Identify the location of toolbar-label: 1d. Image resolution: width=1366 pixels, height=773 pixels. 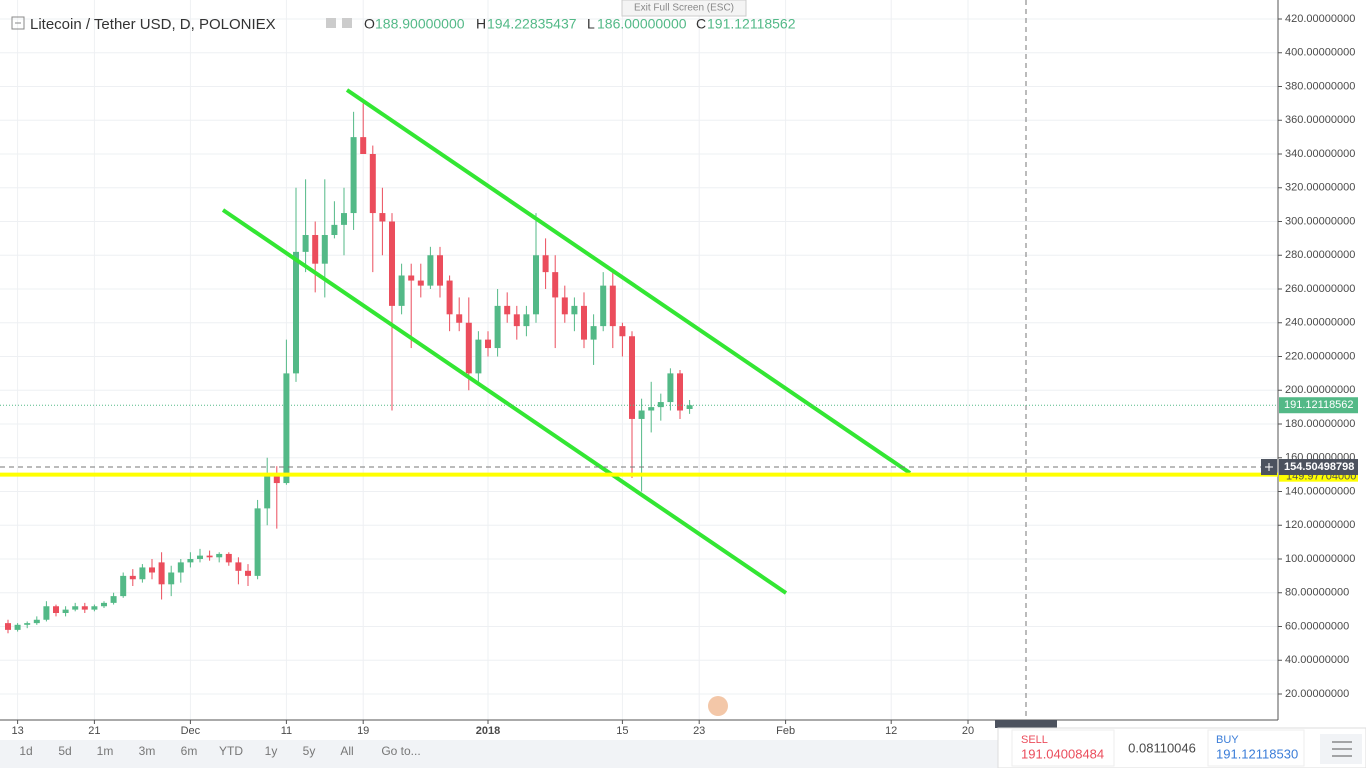
(25, 751).